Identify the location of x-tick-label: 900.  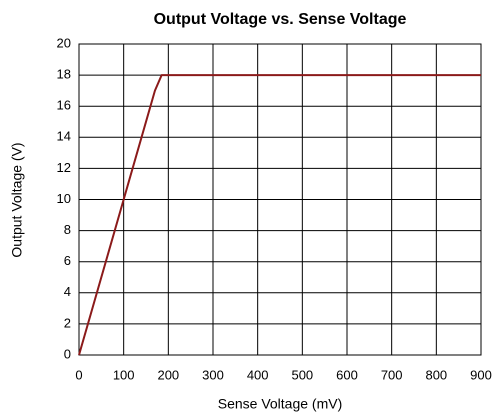
(481, 374).